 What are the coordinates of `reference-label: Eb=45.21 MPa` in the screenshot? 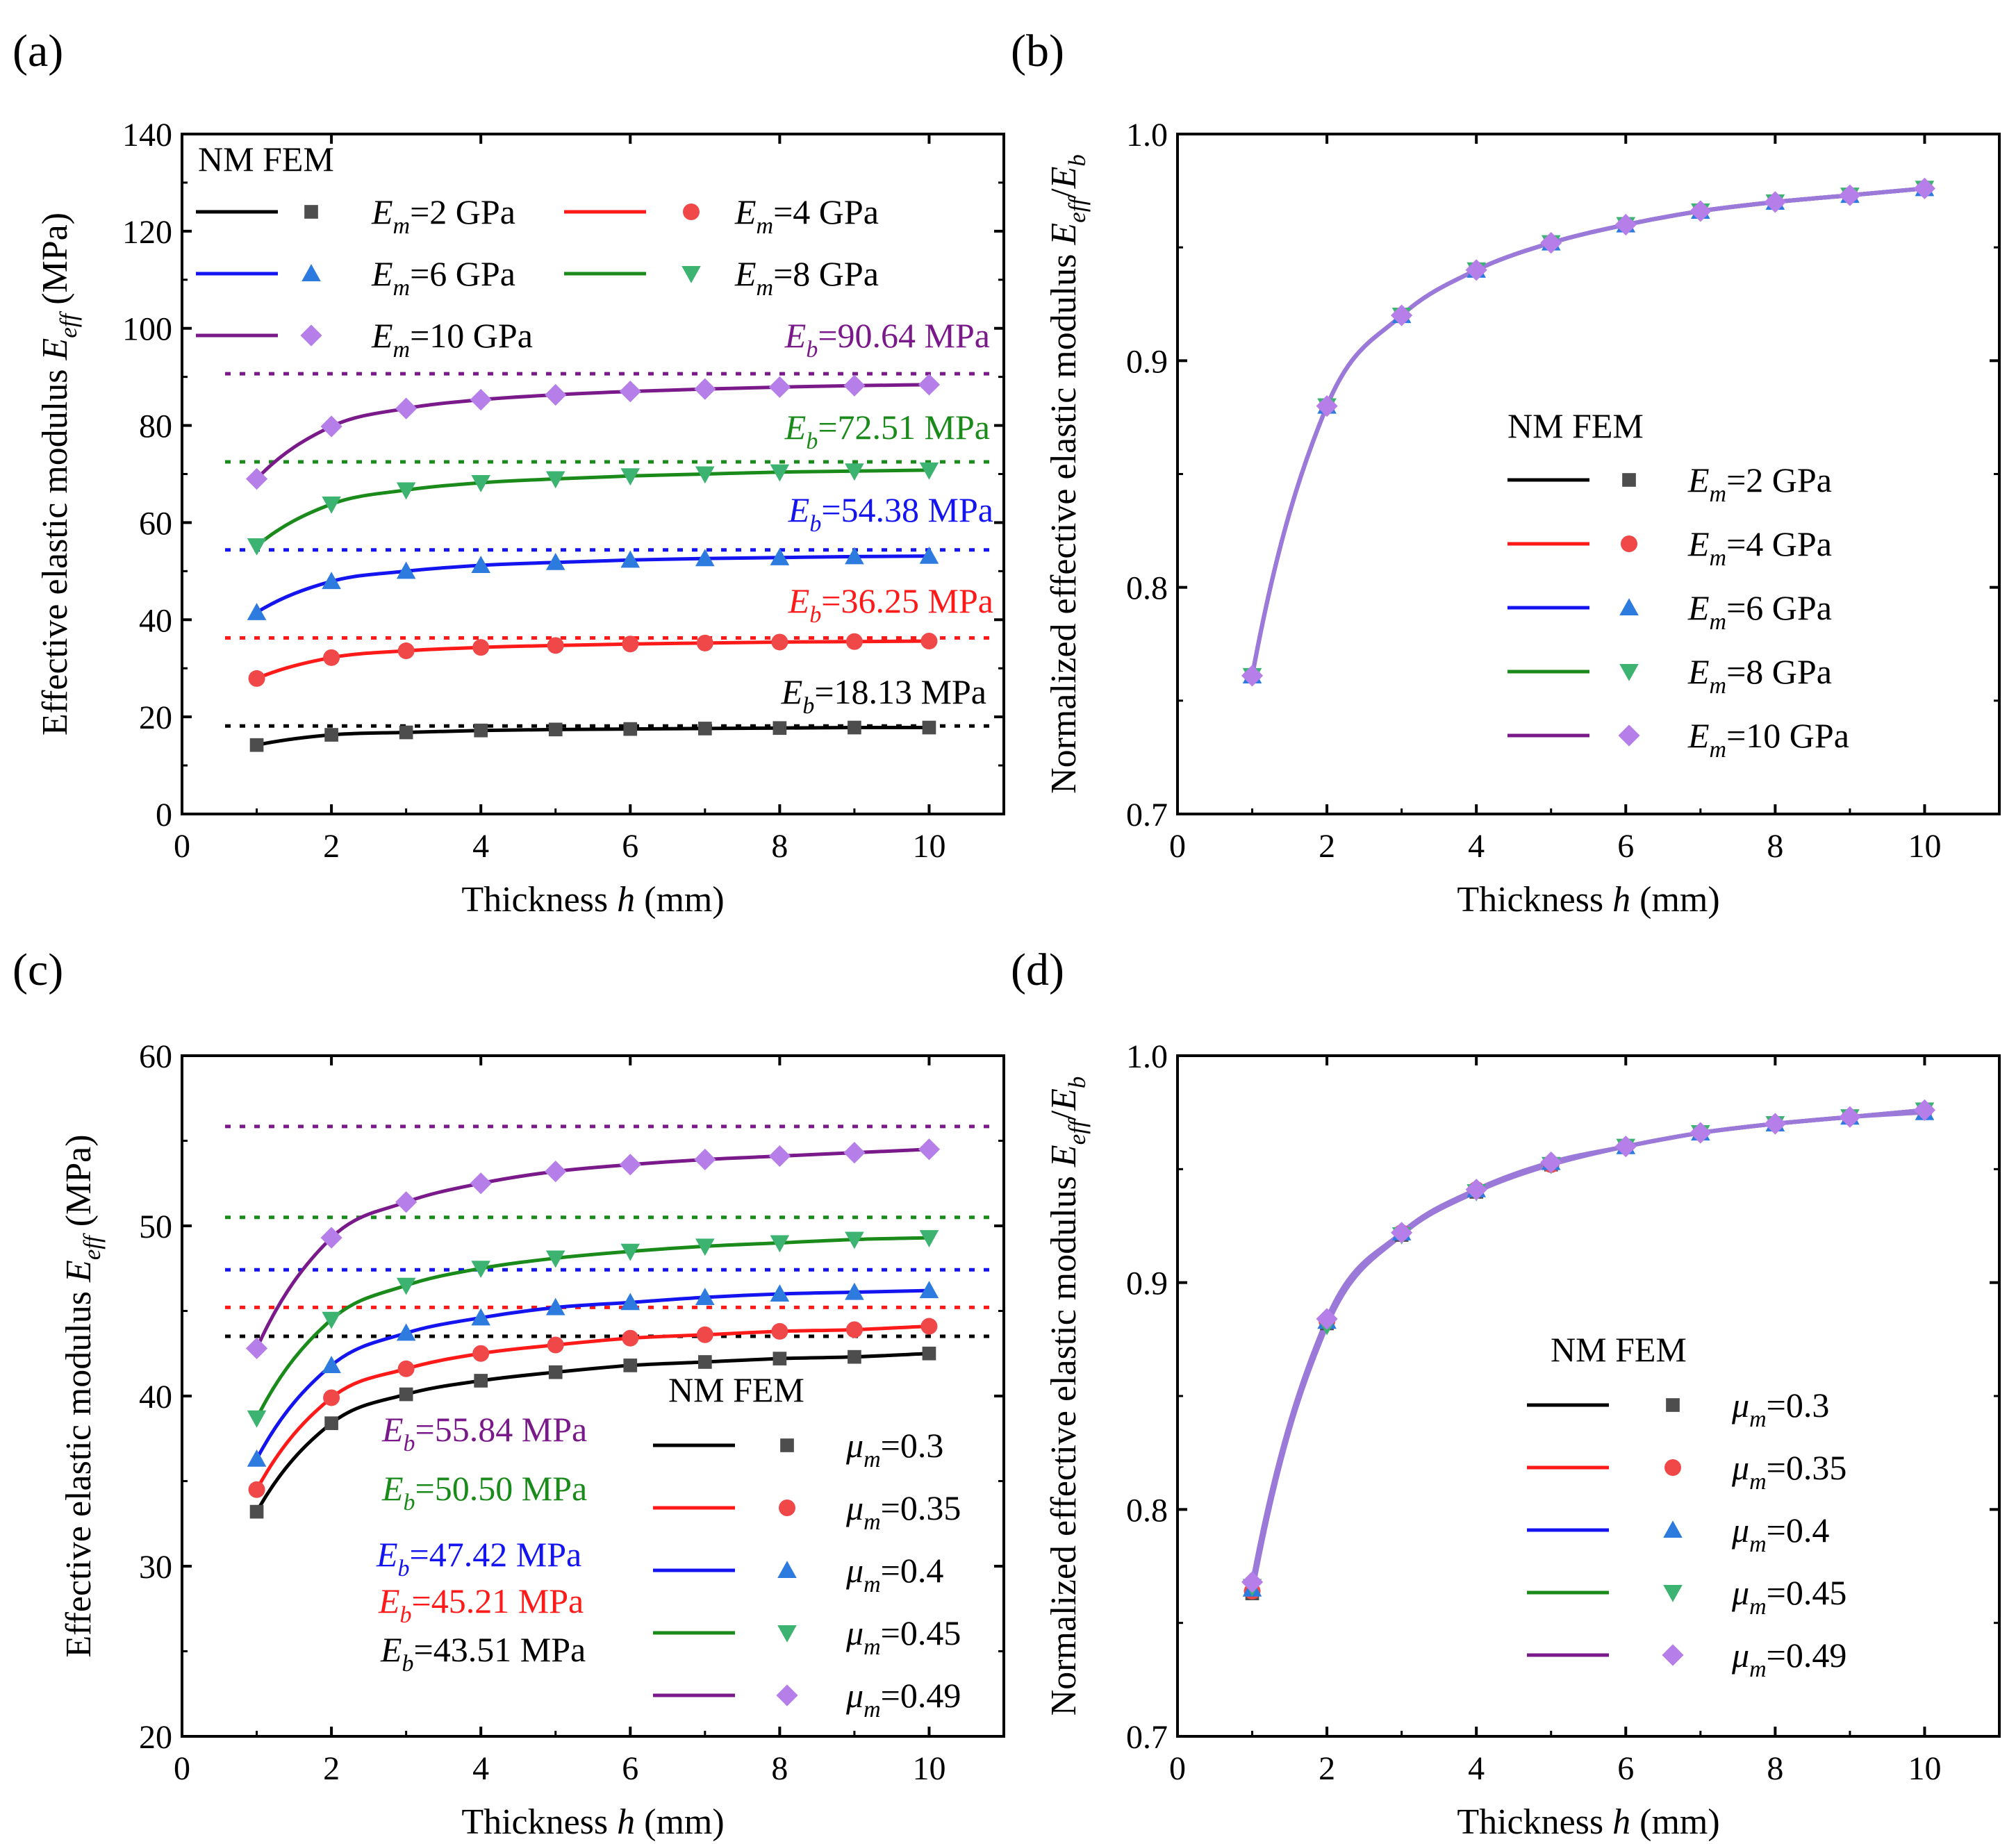 It's located at (481, 1605).